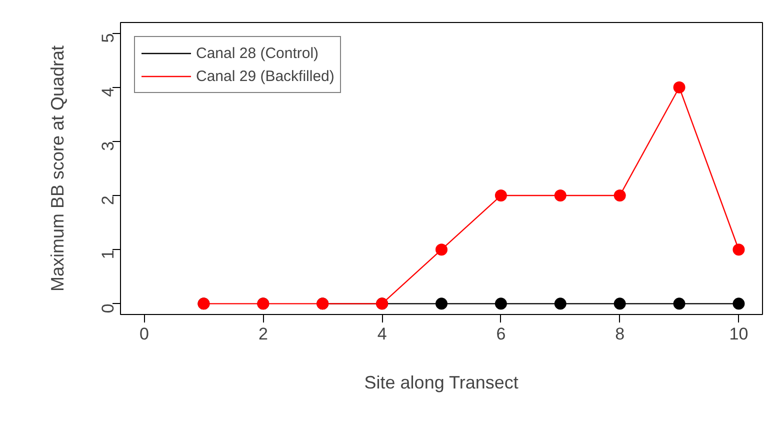 The width and height of the screenshot is (764, 429). Describe the element at coordinates (441, 382) in the screenshot. I see `x-axis-title: Site along Transect` at that location.